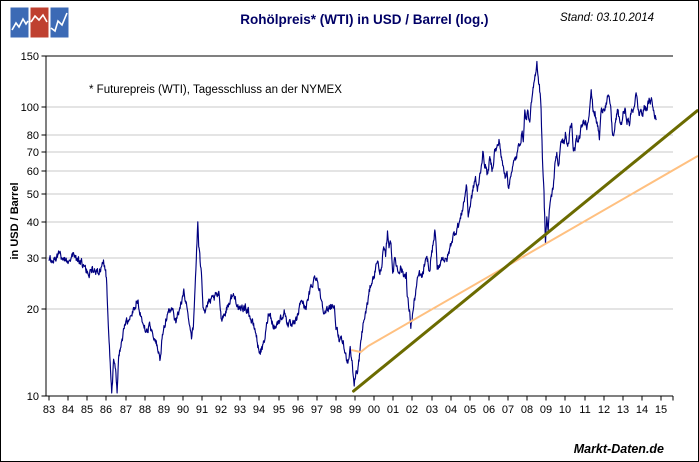 Image resolution: width=699 pixels, height=462 pixels. What do you see at coordinates (145, 410) in the screenshot?
I see `x-tick-label: 88` at bounding box center [145, 410].